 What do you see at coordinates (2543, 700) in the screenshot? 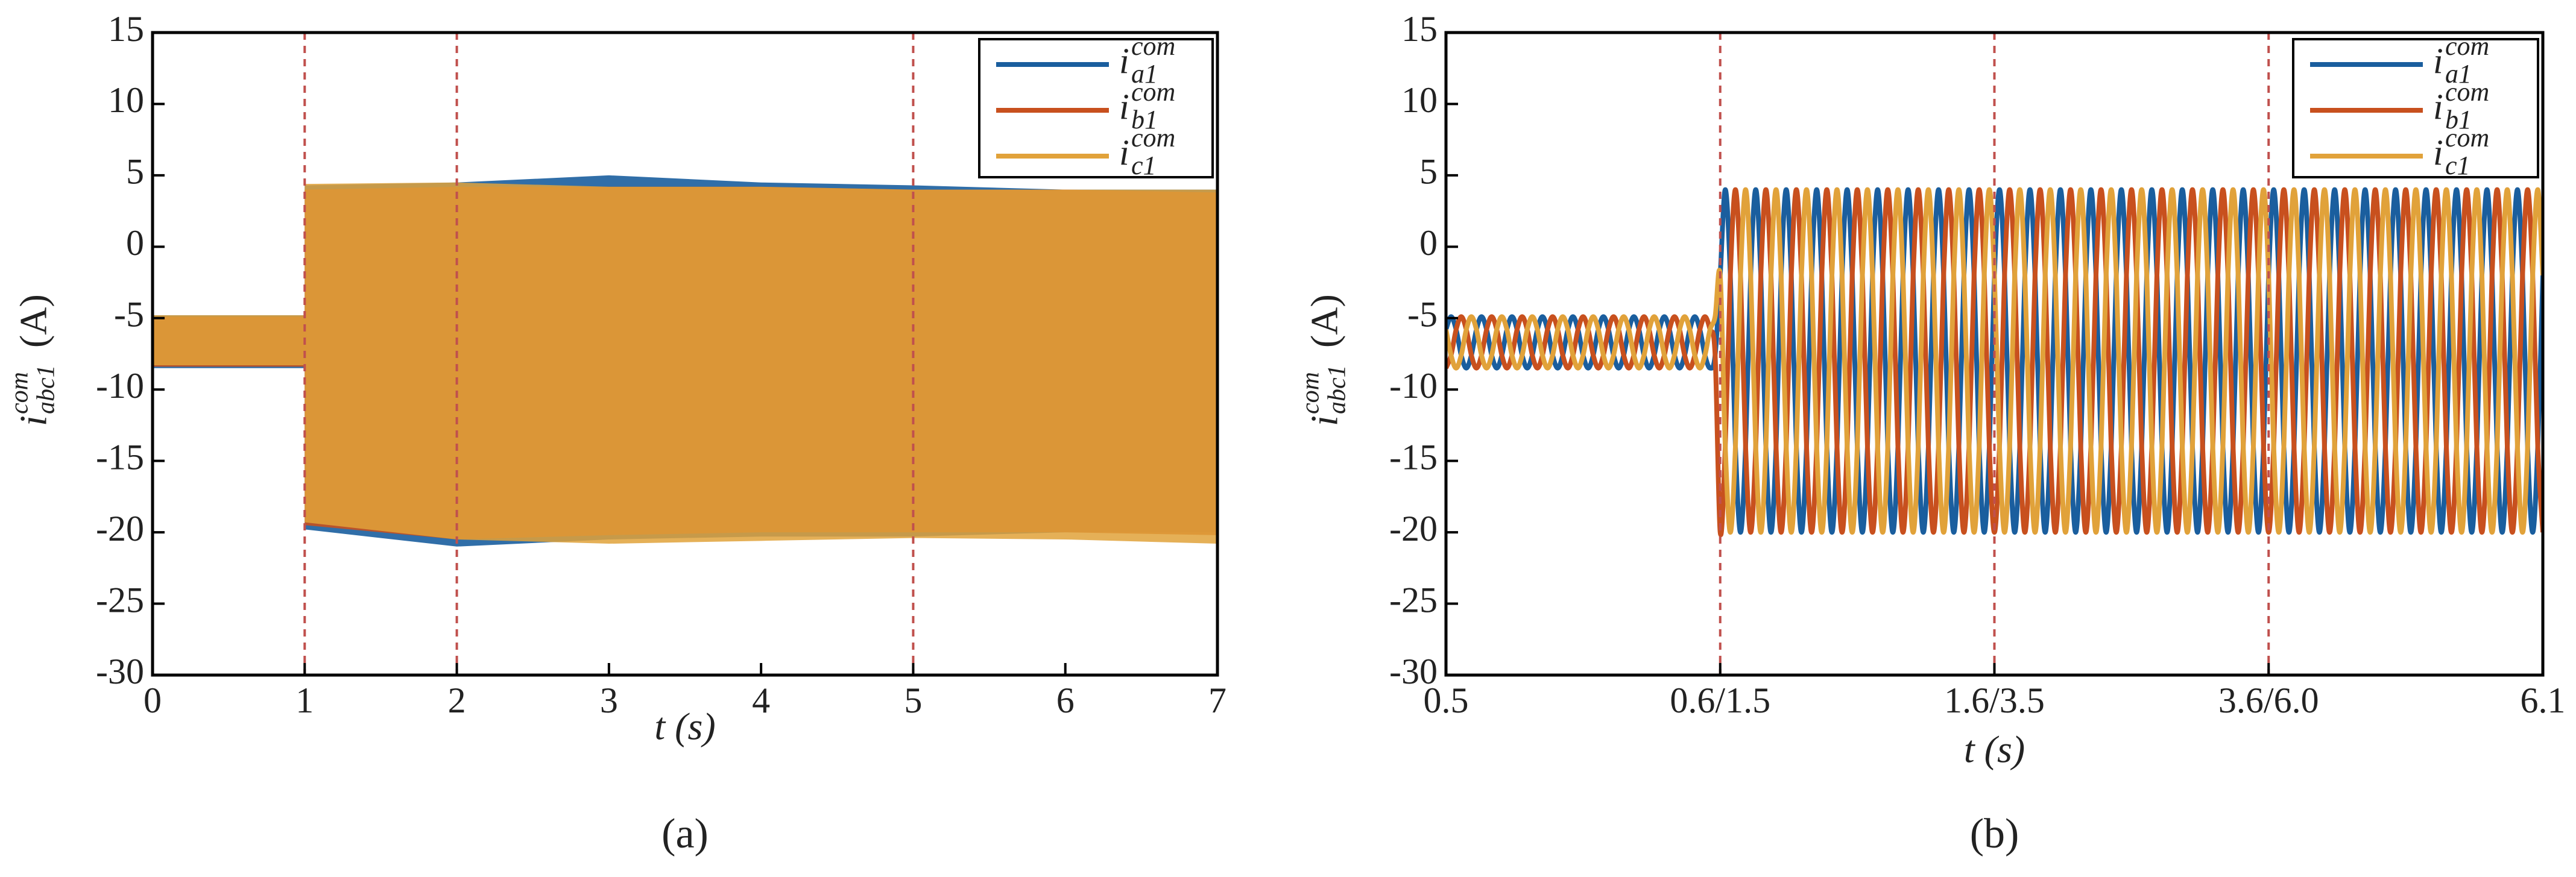
I see `x-tick-label: 6.1` at bounding box center [2543, 700].